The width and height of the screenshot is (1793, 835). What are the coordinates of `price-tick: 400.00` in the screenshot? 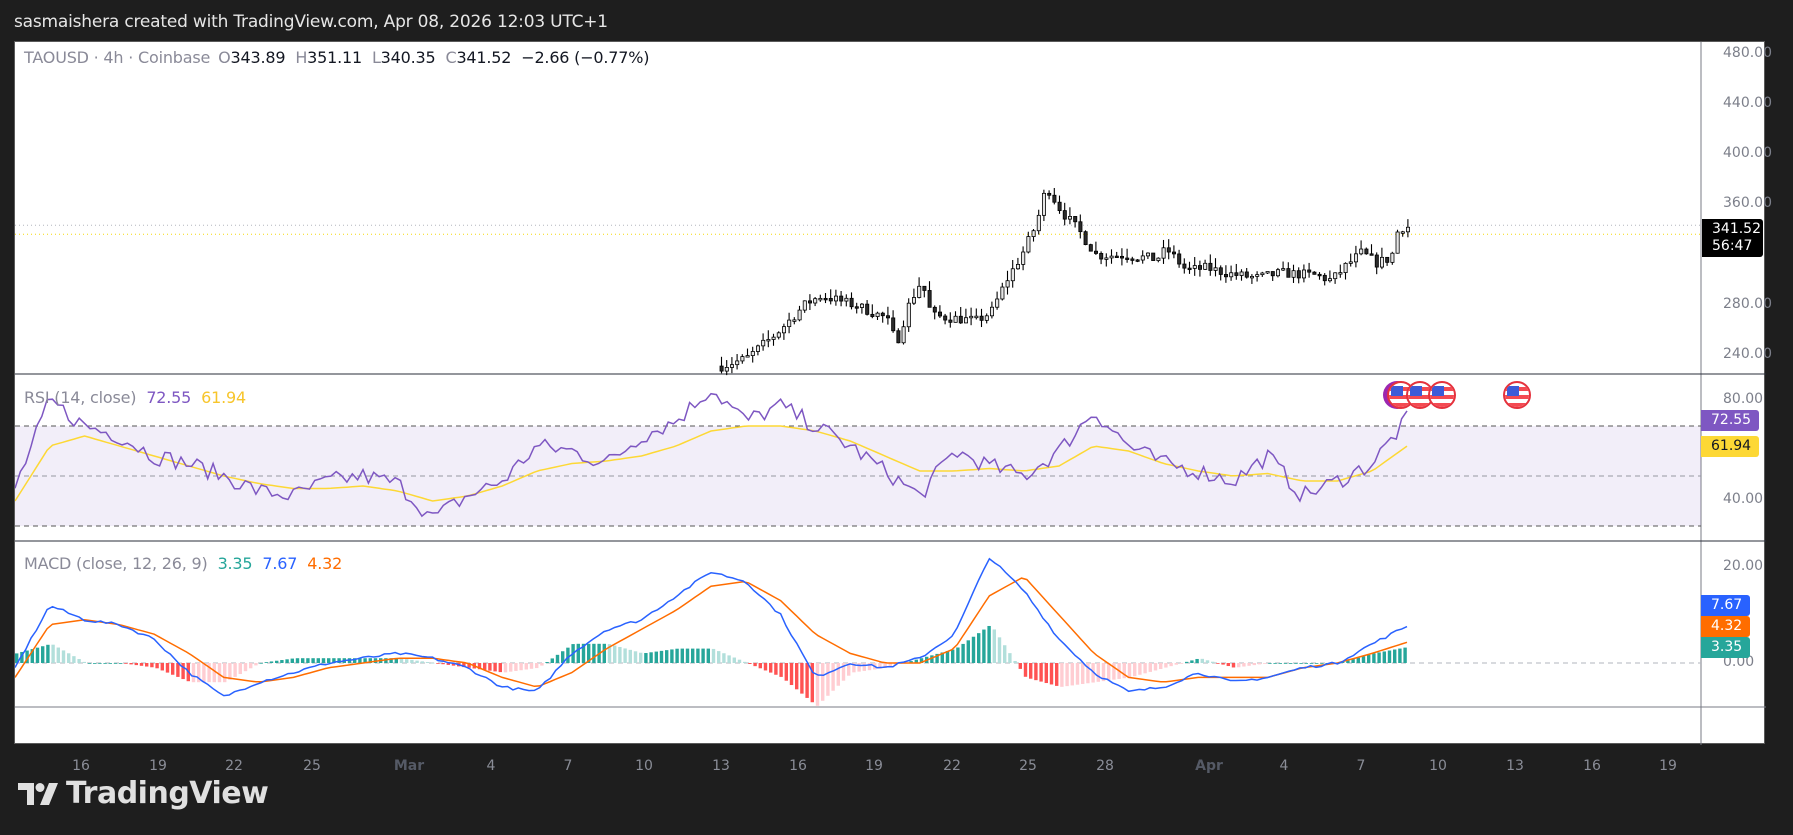 It's located at (1747, 153).